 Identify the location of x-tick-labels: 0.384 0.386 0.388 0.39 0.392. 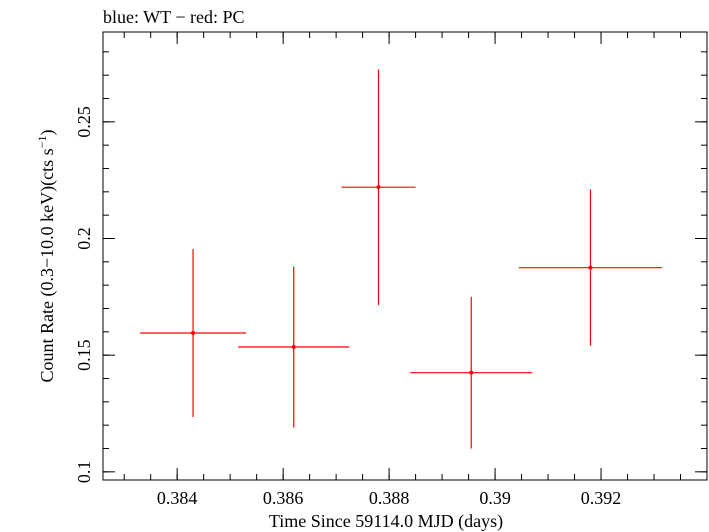
(389, 498).